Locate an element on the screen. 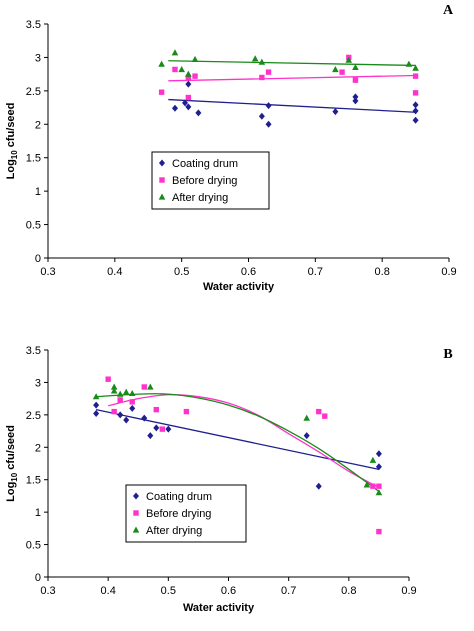 This screenshot has width=474, height=631. y-tick-label: 3 is located at coordinates (38, 58).